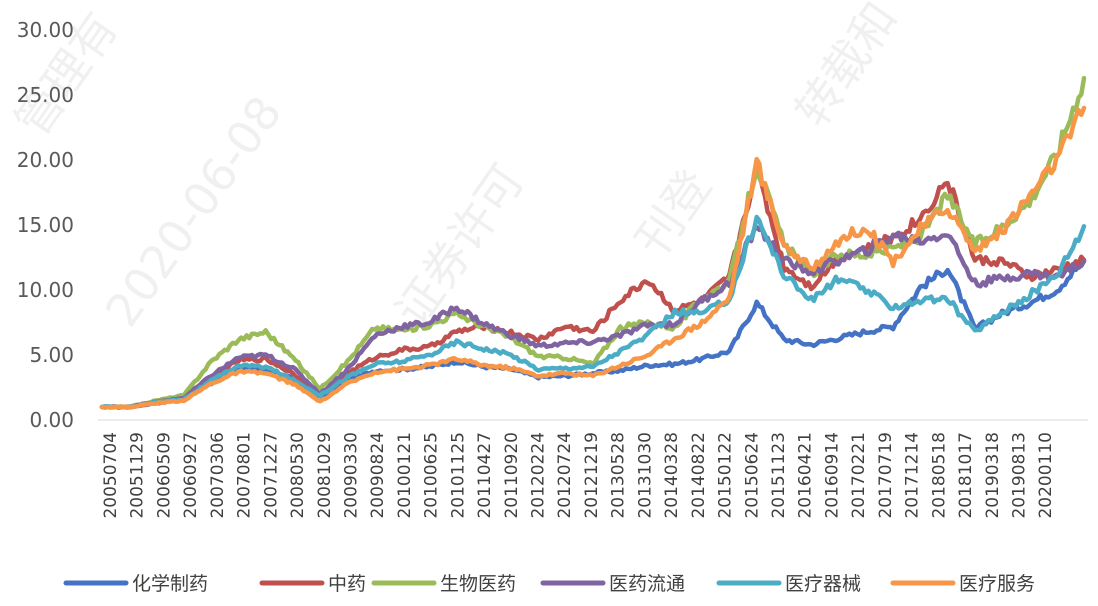  Describe the element at coordinates (673, 213) in the screenshot. I see `watermark-publish: 刊登` at that location.